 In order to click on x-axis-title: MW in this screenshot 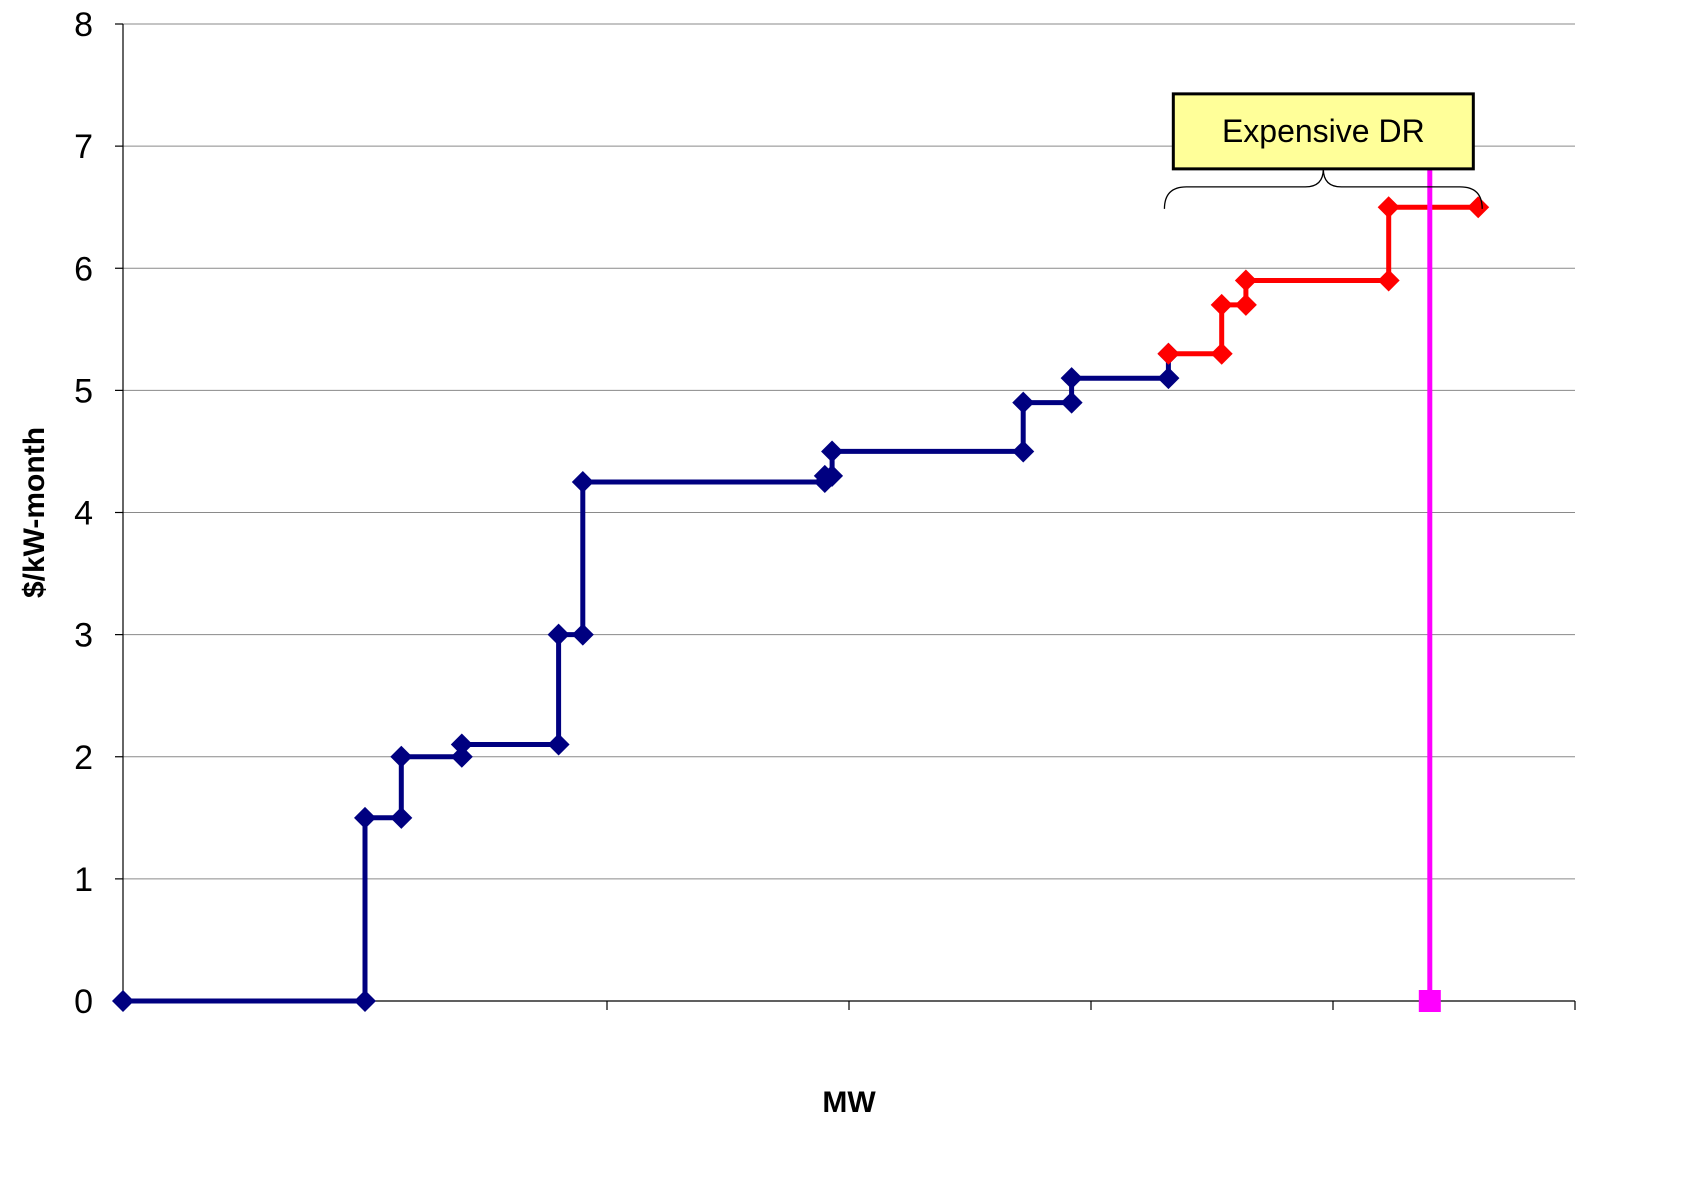, I will do `click(849, 1102)`.